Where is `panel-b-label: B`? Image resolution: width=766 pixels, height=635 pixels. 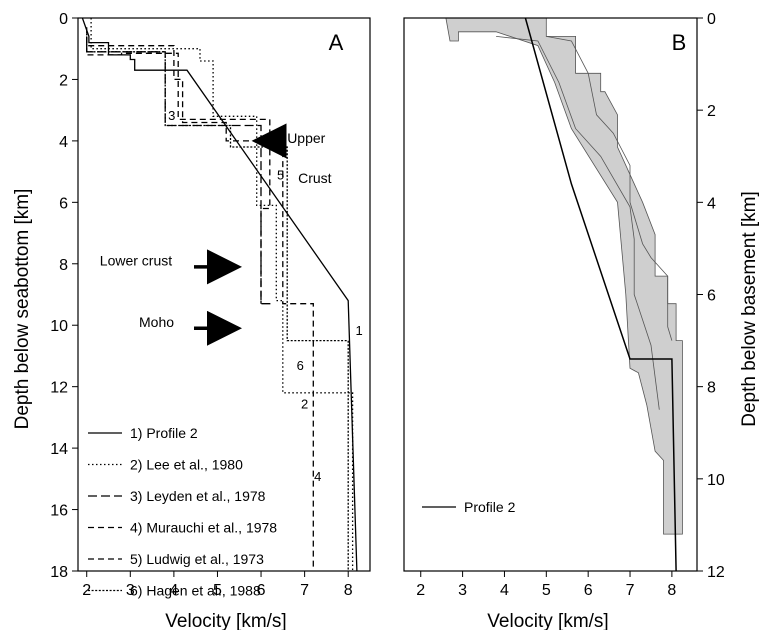
panel-b-label: B is located at coordinates (679, 42).